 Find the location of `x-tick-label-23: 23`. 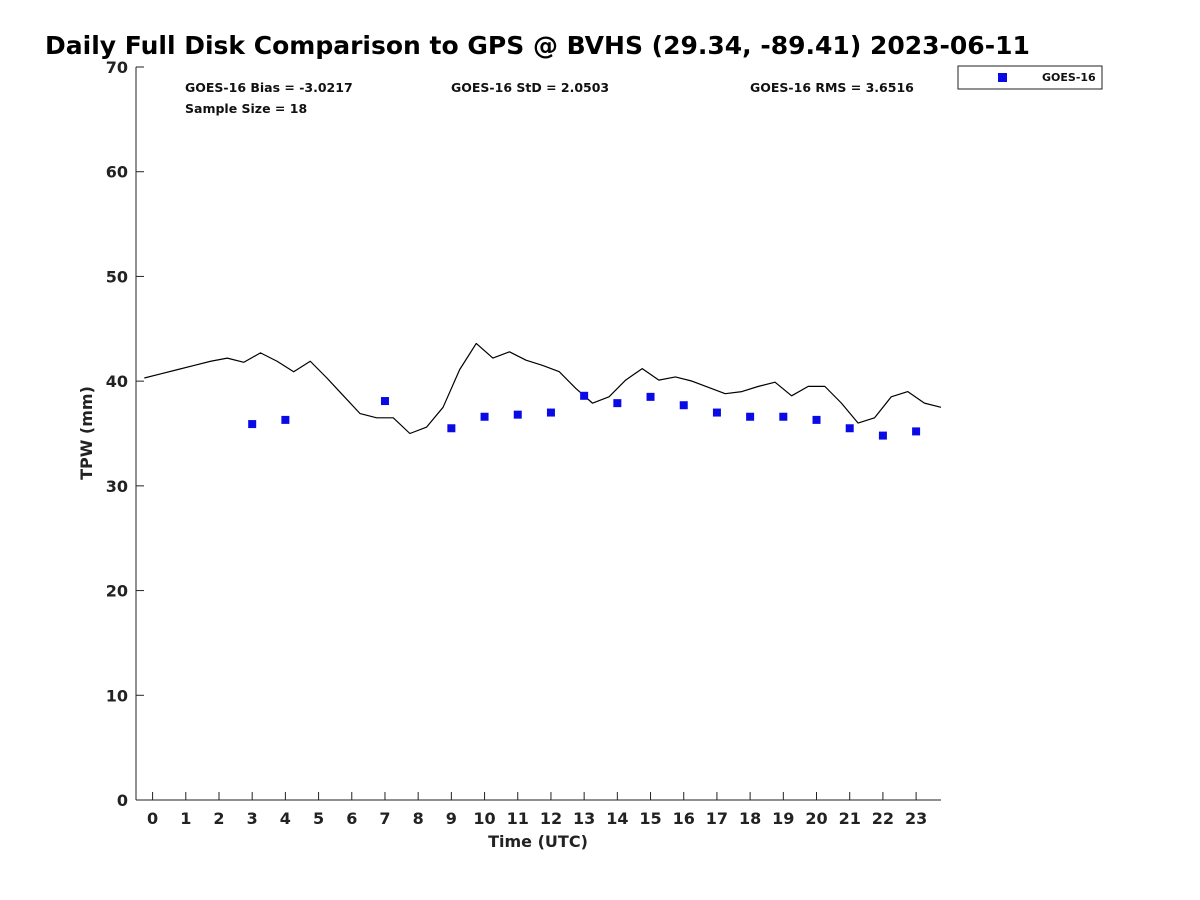

x-tick-label-23: 23 is located at coordinates (916, 818).